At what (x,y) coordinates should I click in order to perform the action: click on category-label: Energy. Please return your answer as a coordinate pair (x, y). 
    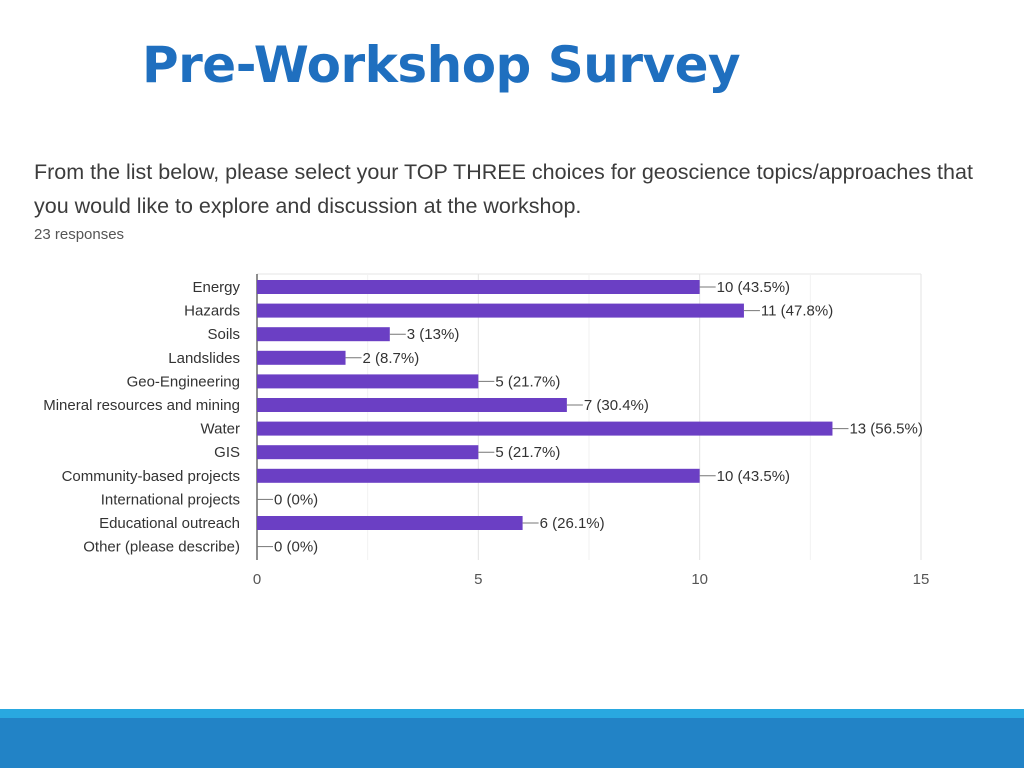
    Looking at the image, I should click on (216, 287).